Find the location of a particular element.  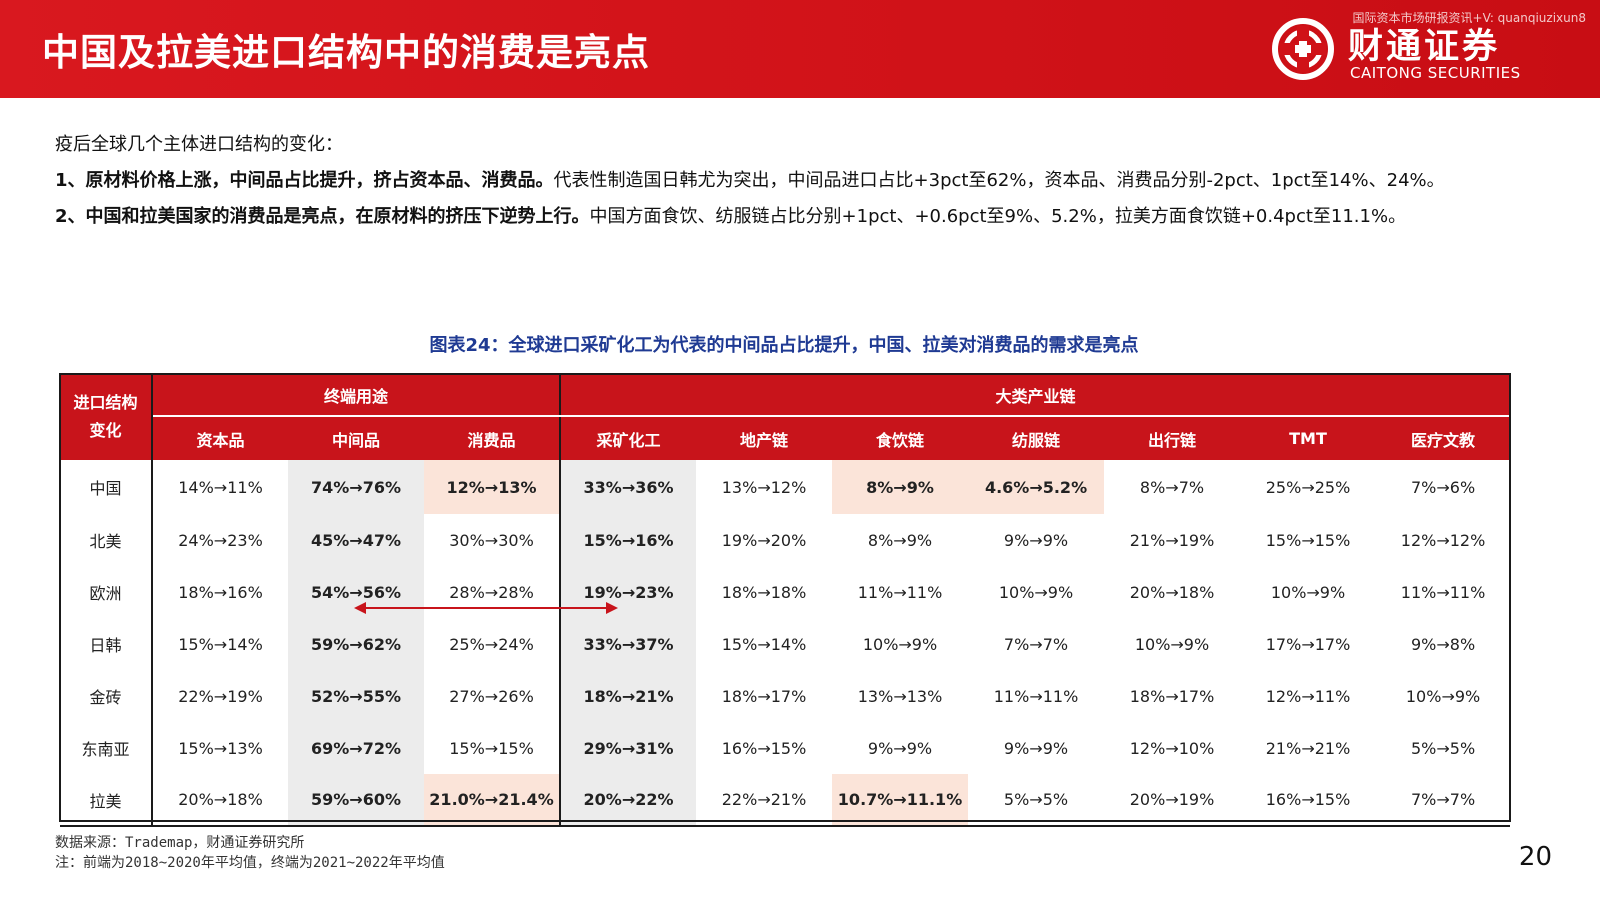

table-cell: 12%→12% is located at coordinates (1443, 540).